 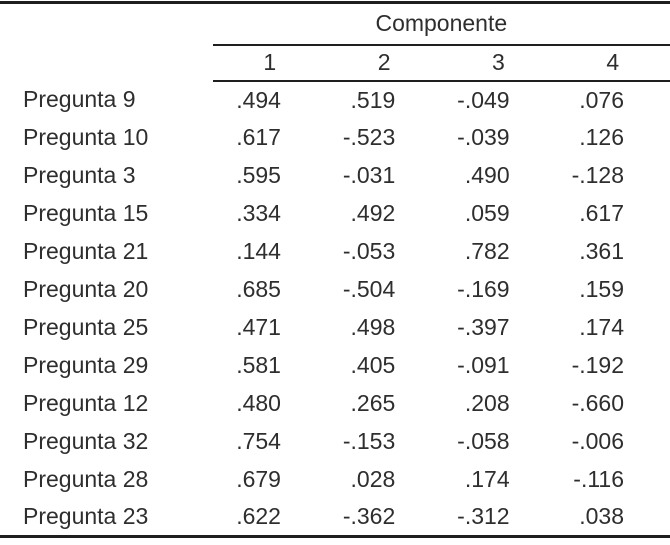 What do you see at coordinates (384, 63) in the screenshot?
I see `column-header-2: 2` at bounding box center [384, 63].